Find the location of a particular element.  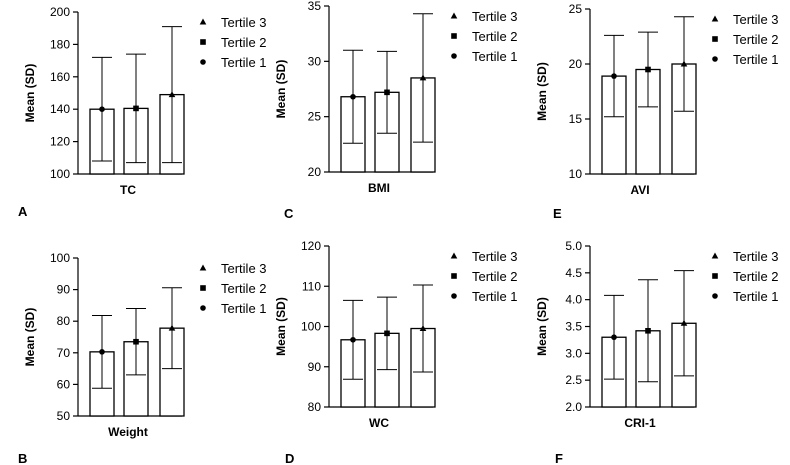

x-axis-title: CRI-1 is located at coordinates (640, 423).